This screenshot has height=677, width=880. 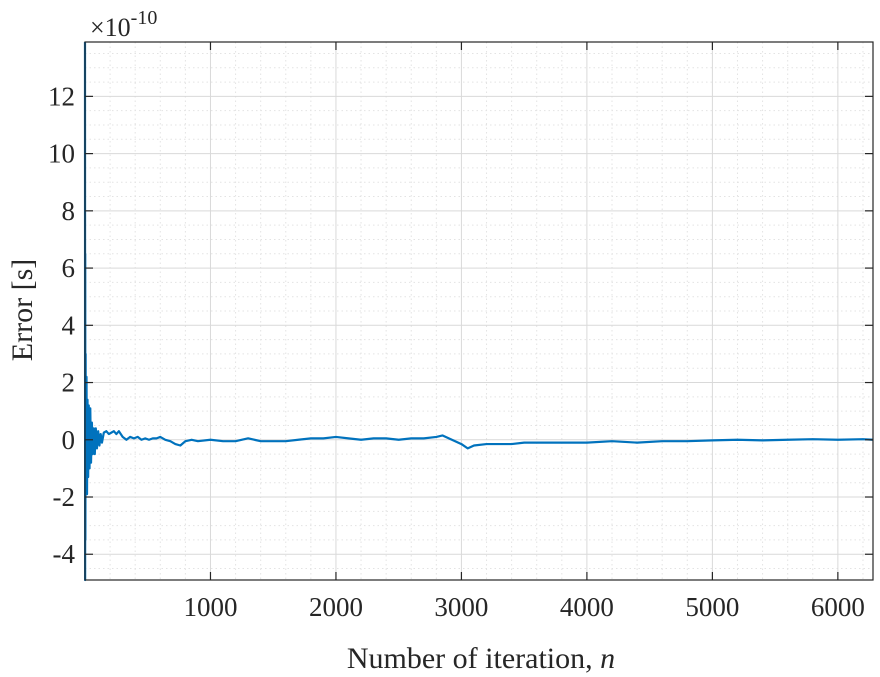 I want to click on x-tick-label: 4000, so click(x=587, y=607).